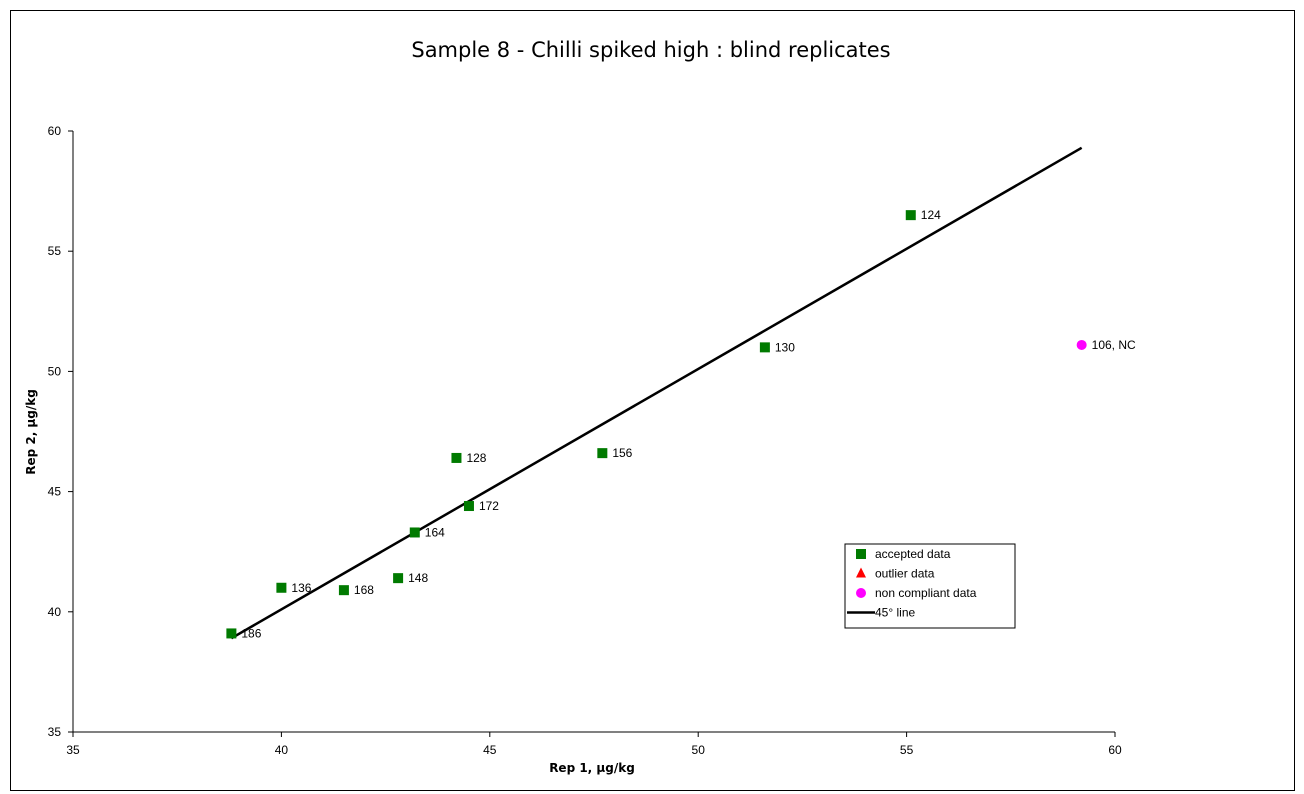  What do you see at coordinates (476, 458) in the screenshot?
I see `data-point-label: 128` at bounding box center [476, 458].